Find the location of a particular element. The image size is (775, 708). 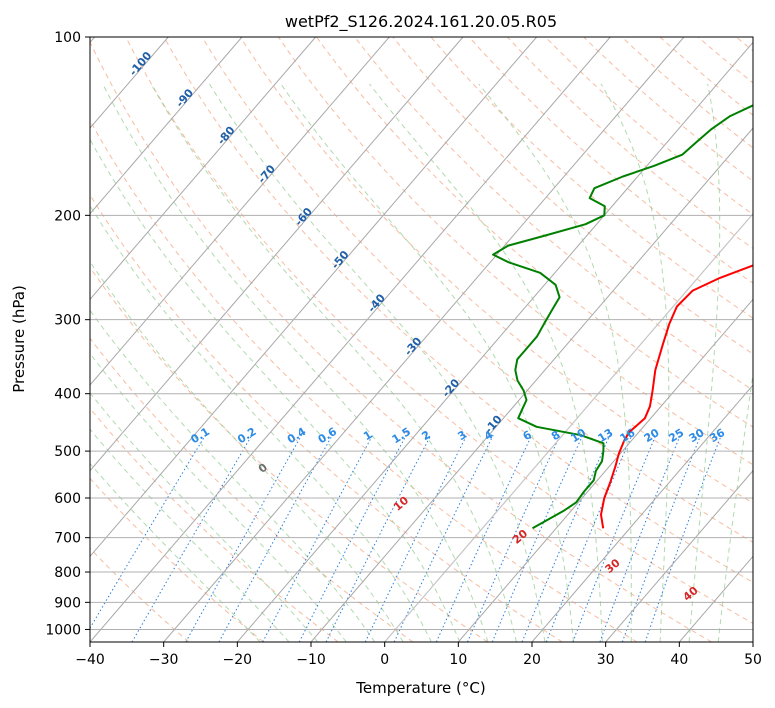

x-tick-label: 30 is located at coordinates (606, 660).